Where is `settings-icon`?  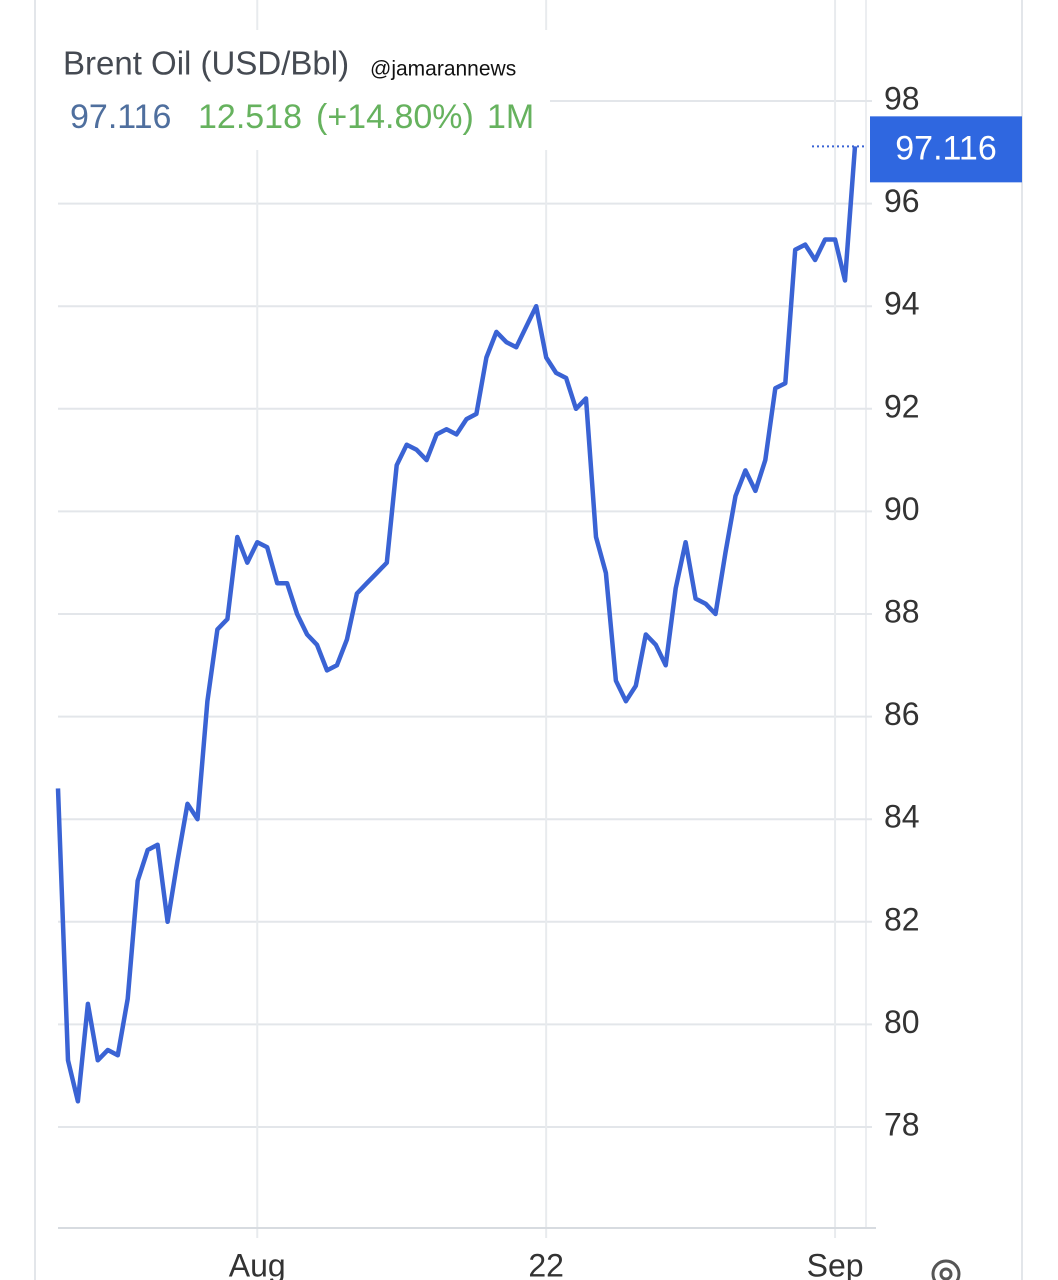
settings-icon is located at coordinates (946, 1269).